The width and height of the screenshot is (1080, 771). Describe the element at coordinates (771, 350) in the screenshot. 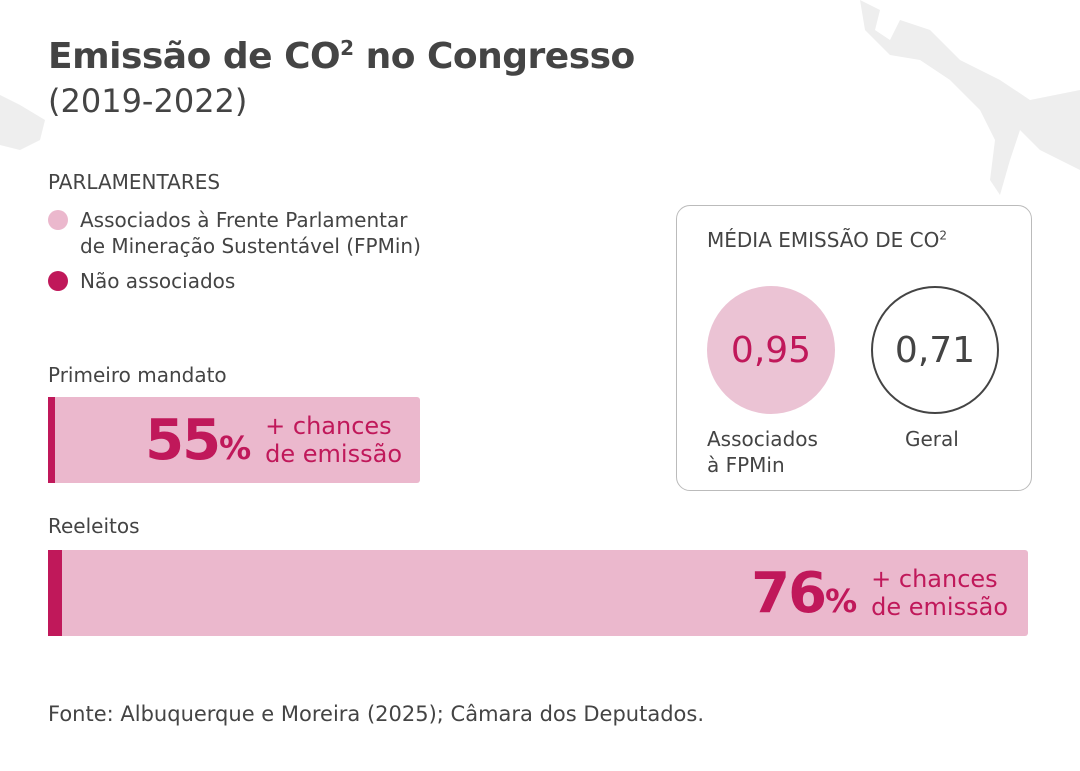

I see `circle-associados: 0,95` at that location.